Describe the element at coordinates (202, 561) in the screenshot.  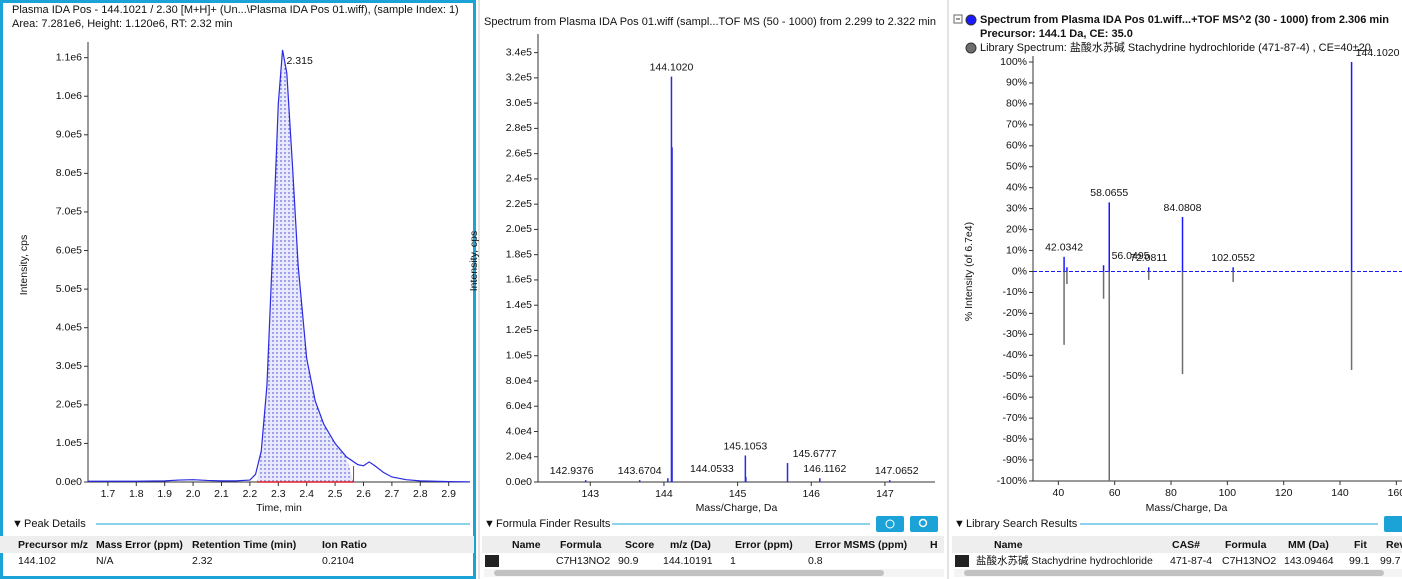
I see `table-cell: 2.32` at that location.